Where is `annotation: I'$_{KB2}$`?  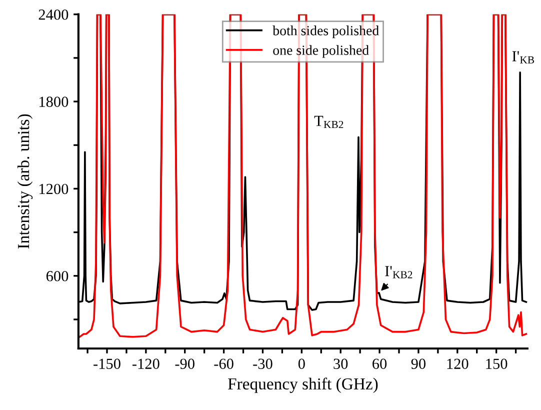 annotation: I'$_{KB2}$ is located at coordinates (398, 272).